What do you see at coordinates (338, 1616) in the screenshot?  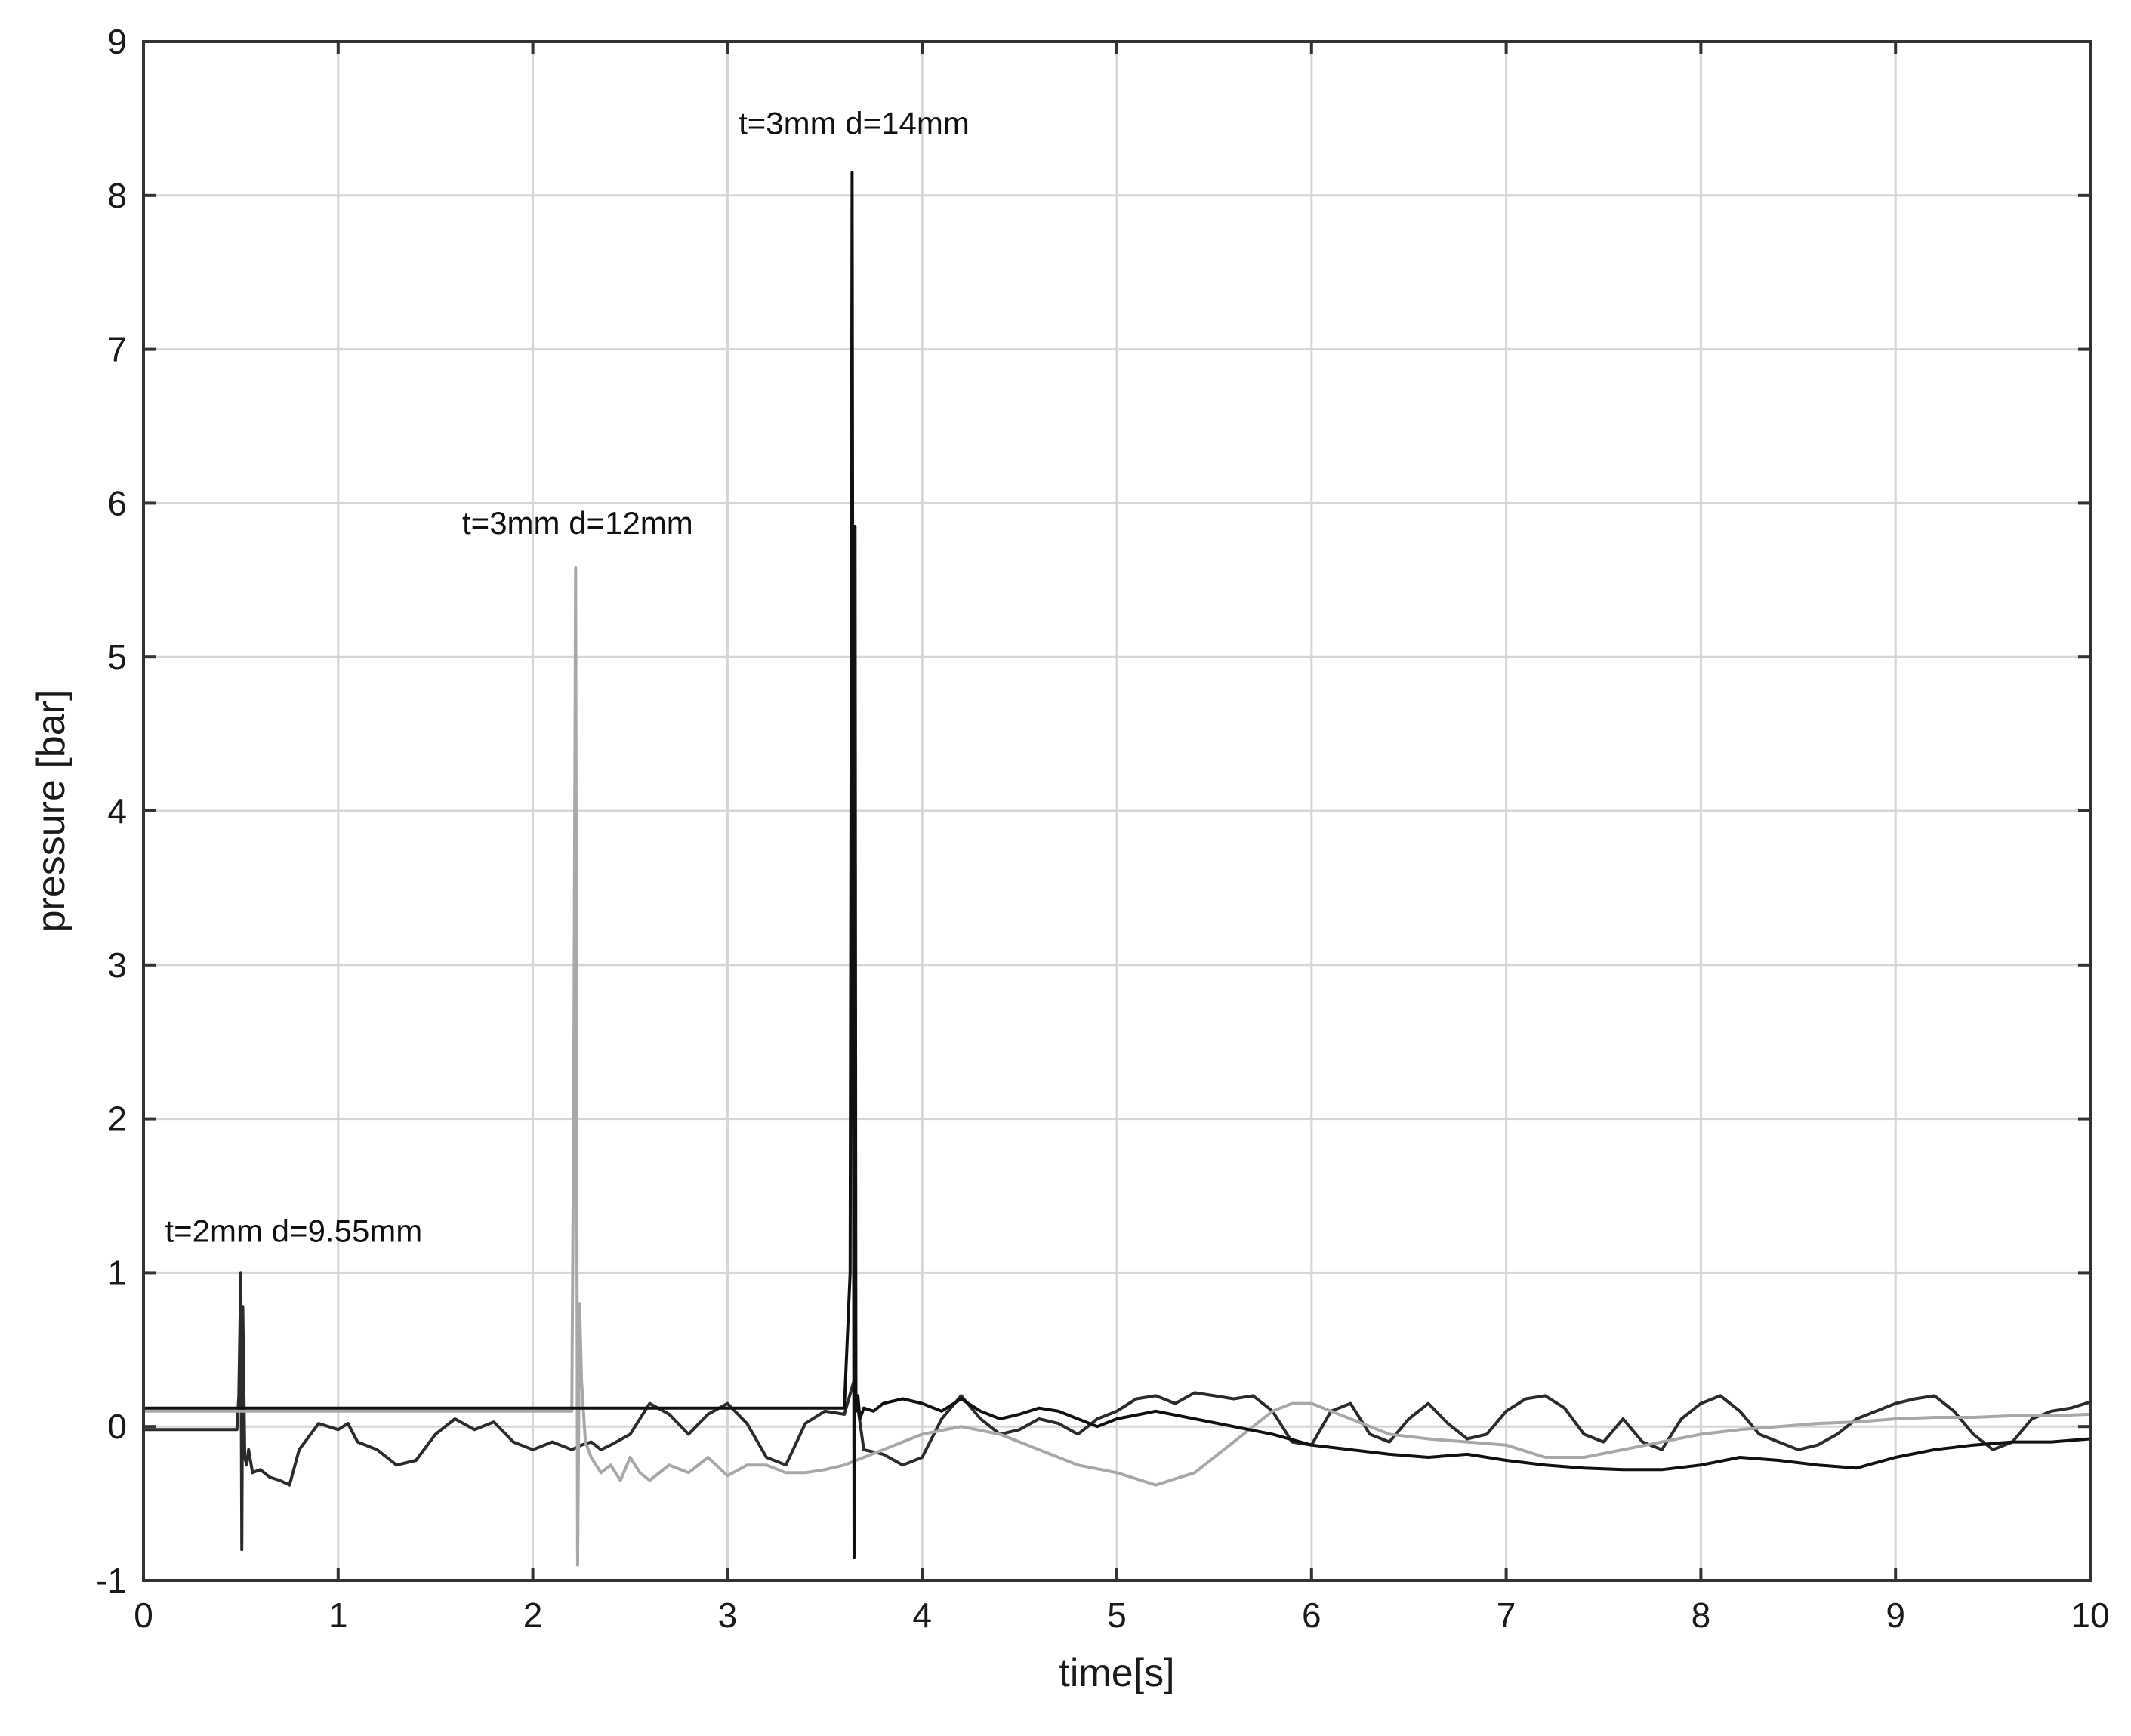 I see `x-tick-label: 1` at bounding box center [338, 1616].